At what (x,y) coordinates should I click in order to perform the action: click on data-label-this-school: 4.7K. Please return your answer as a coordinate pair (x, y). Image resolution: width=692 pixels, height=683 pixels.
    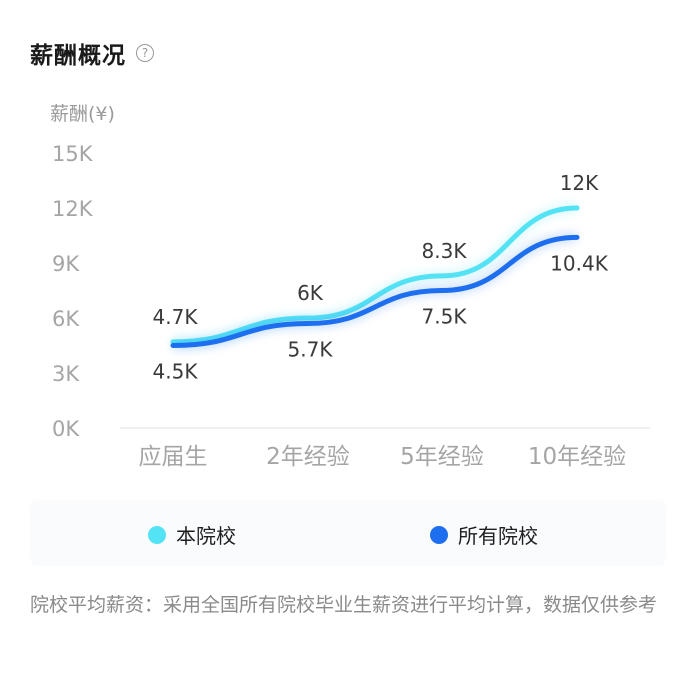
    Looking at the image, I should click on (176, 317).